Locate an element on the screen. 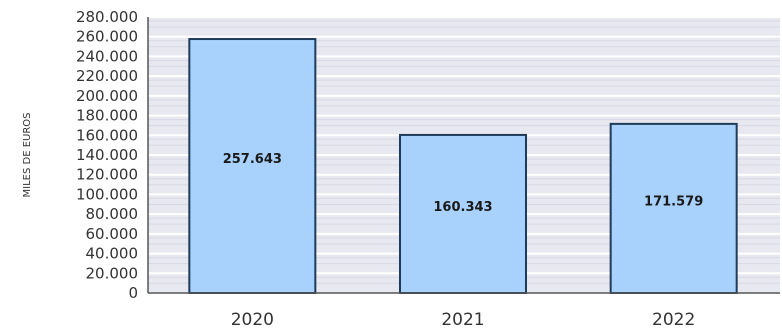  y-tick-label: 240.000 is located at coordinates (107, 56).